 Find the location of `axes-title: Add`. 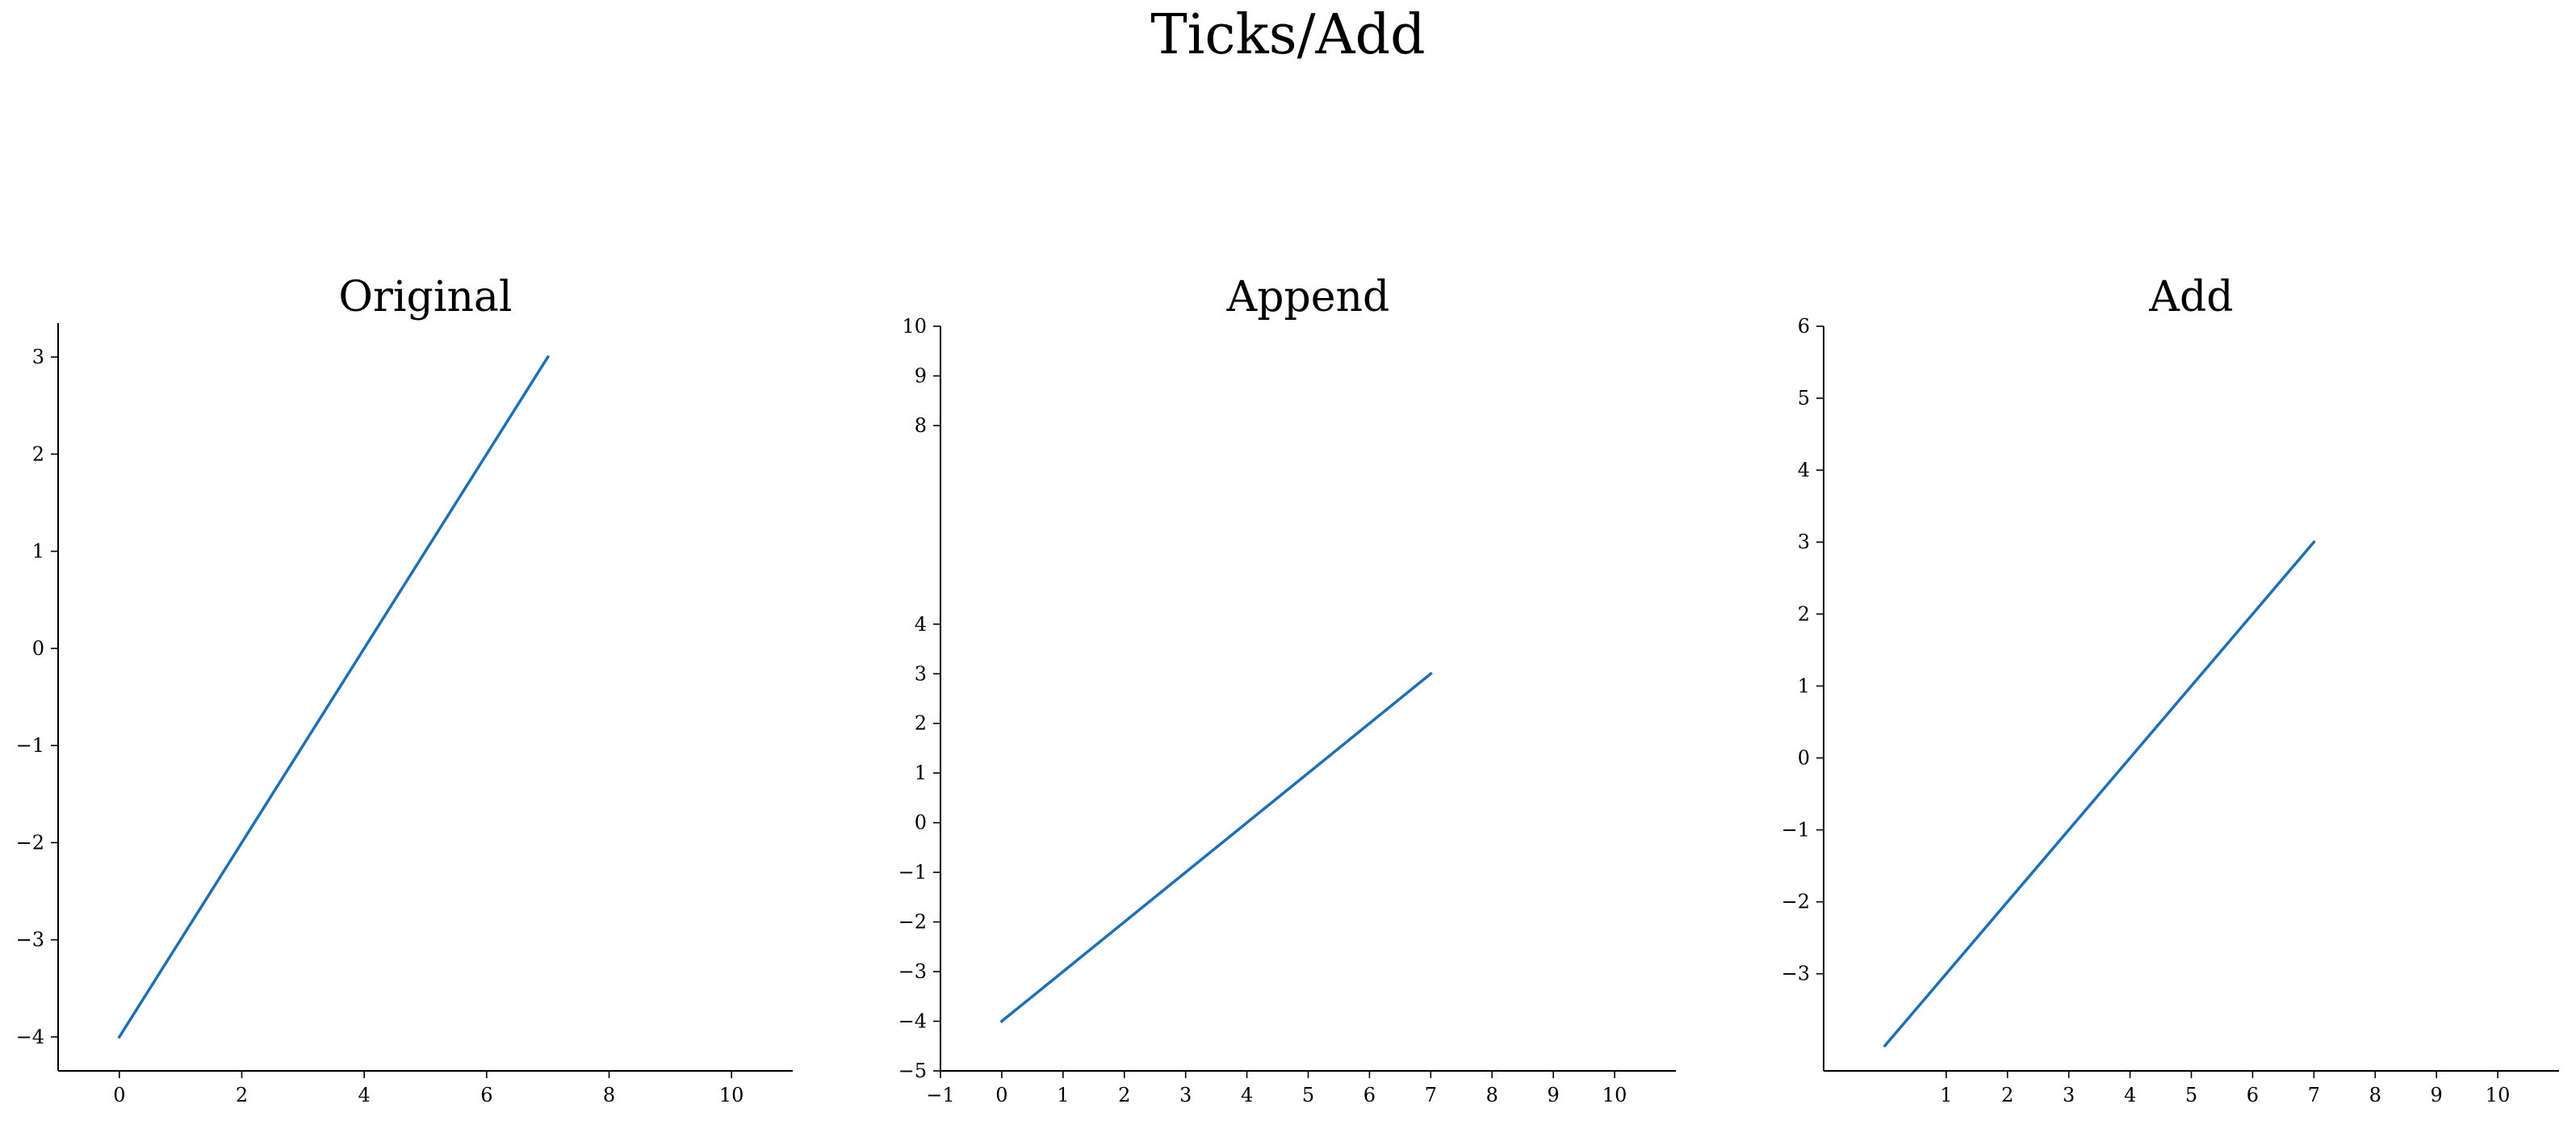

axes-title: Add is located at coordinates (2190, 297).